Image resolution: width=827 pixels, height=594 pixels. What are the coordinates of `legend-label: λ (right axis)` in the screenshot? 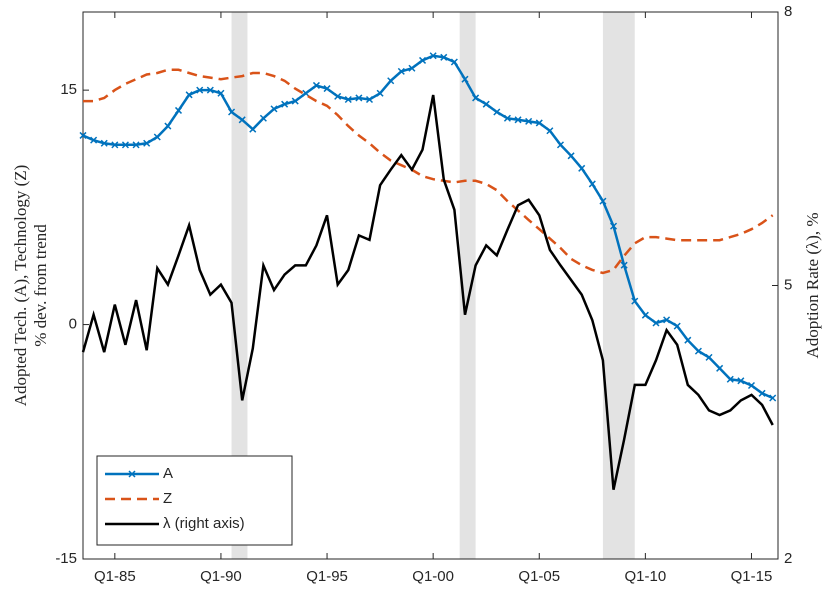 It's located at (204, 523).